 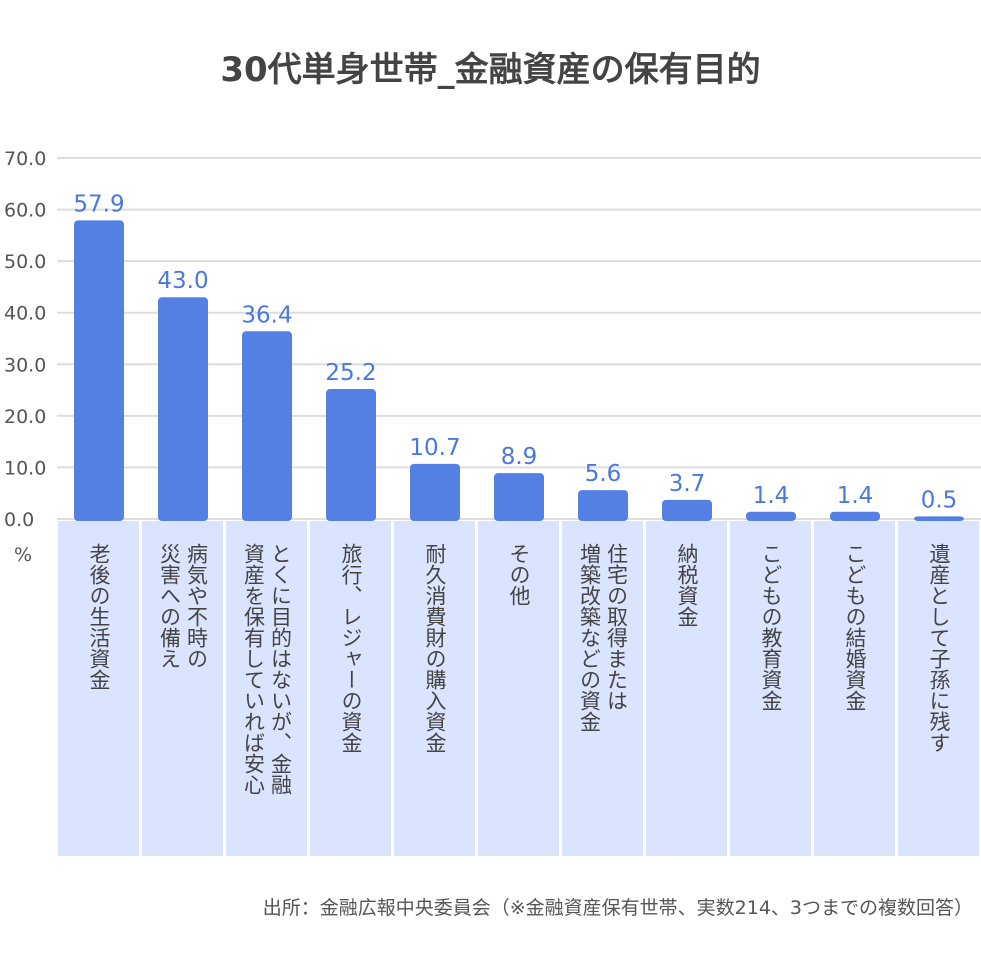 I want to click on source-note: 出所：金融広報中央委員会（※金融資産保有世帯、実数214、3つまでの複数回答）, so click(x=617, y=908).